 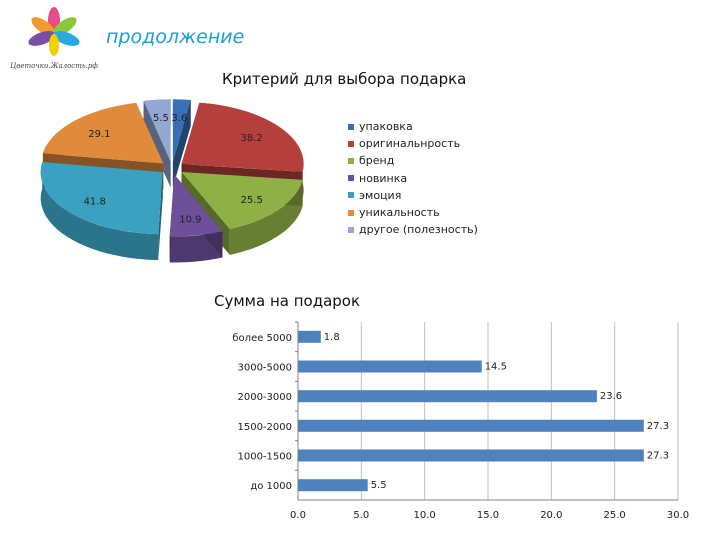 What do you see at coordinates (386, 127) in the screenshot?
I see `legend-label: упаковка` at bounding box center [386, 127].